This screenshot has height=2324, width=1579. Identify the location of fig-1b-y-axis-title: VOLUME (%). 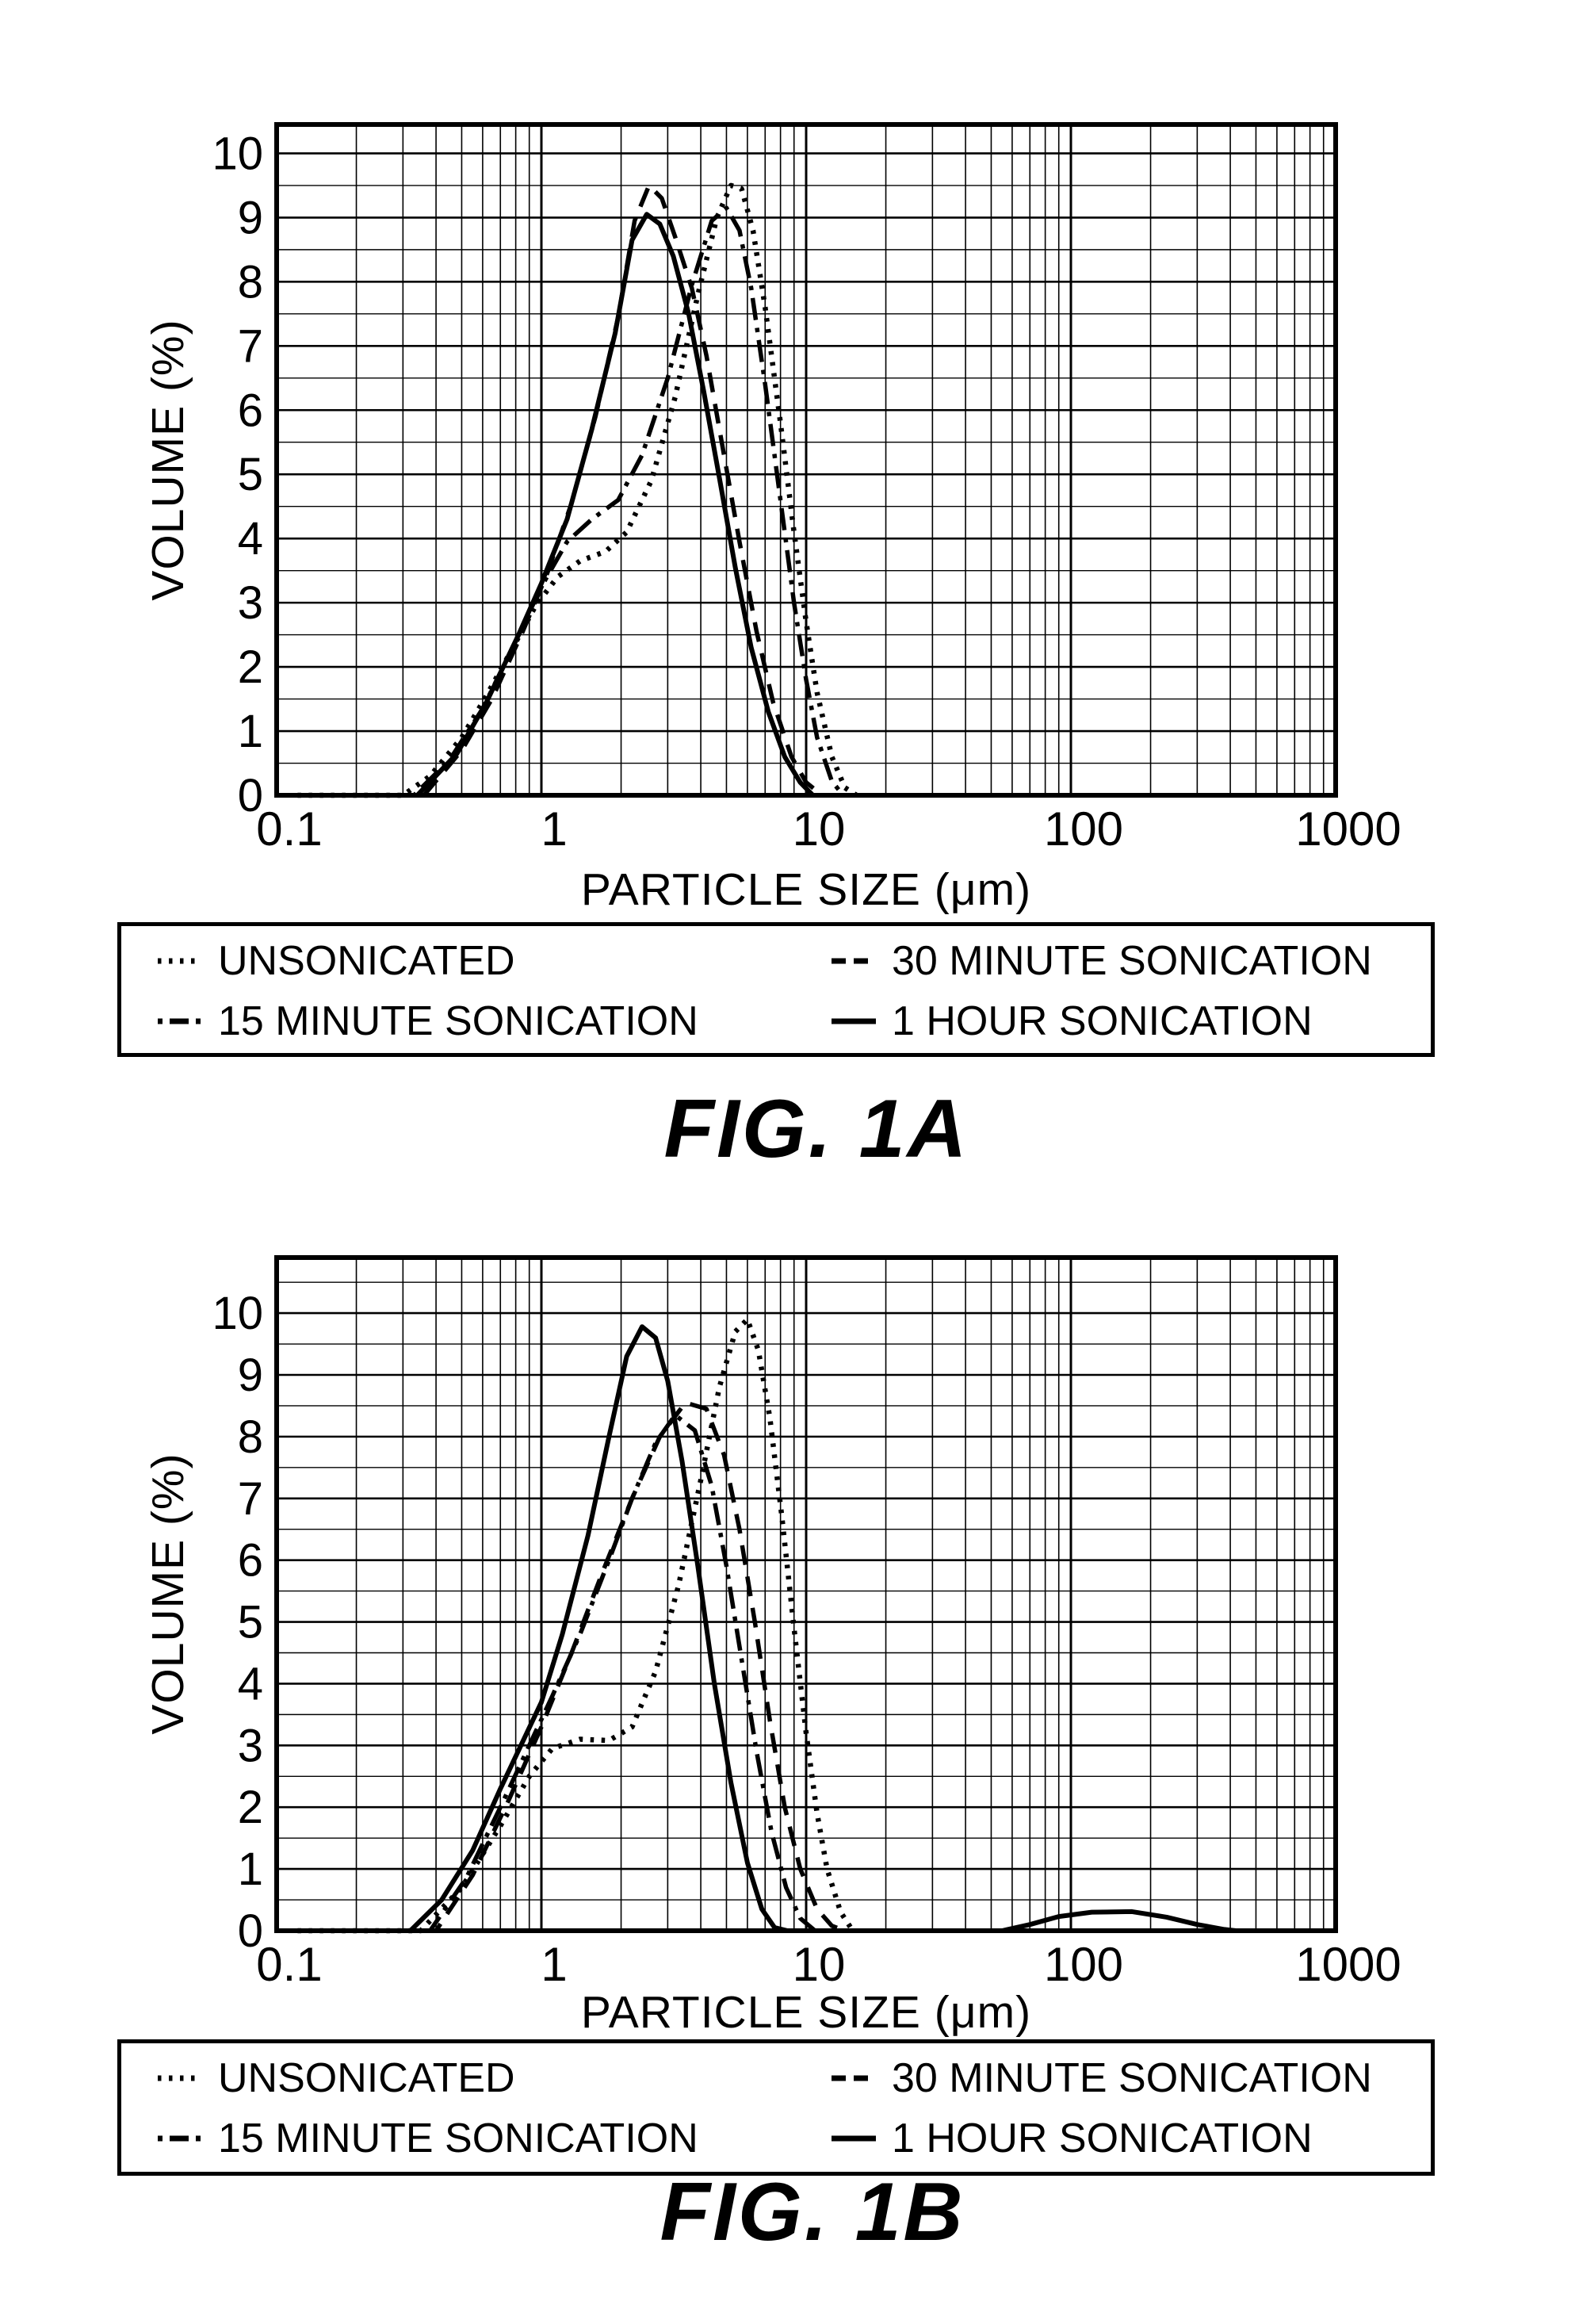
(168, 1594).